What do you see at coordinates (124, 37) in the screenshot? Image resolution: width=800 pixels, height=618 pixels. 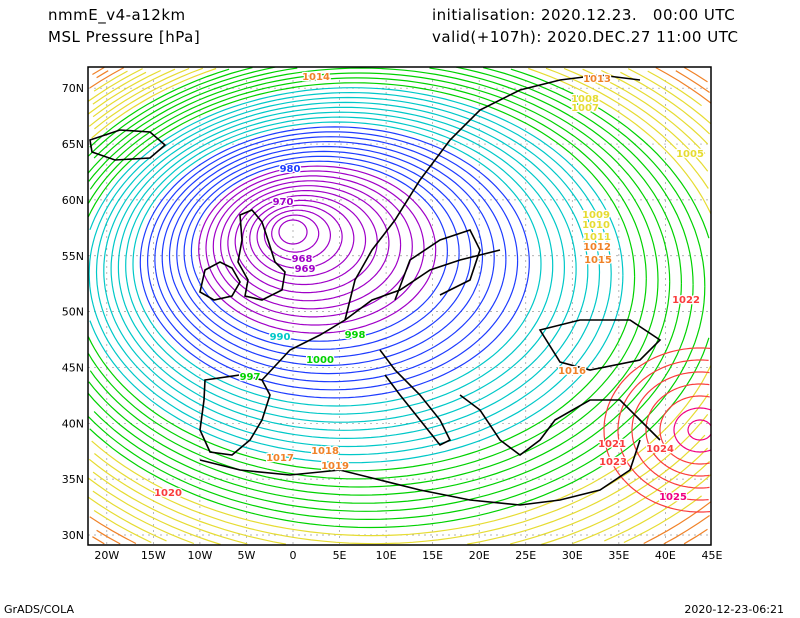 I see `field-name: MSL Pressure [hPa]` at bounding box center [124, 37].